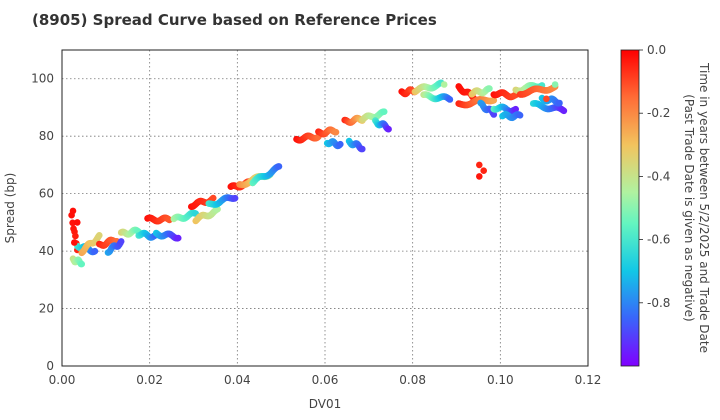 The image size is (720, 420). I want to click on x-tick-label: 0.06, so click(325, 380).